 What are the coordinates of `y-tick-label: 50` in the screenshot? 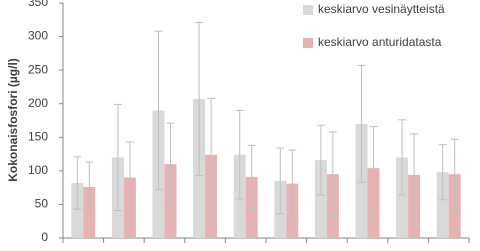 It's located at (42, 204).